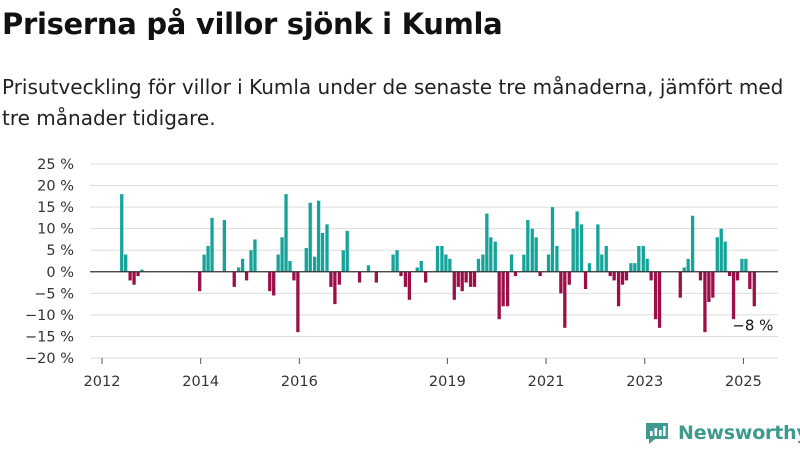  What do you see at coordinates (55, 208) in the screenshot?
I see `y-tick-label: 15 %` at bounding box center [55, 208].